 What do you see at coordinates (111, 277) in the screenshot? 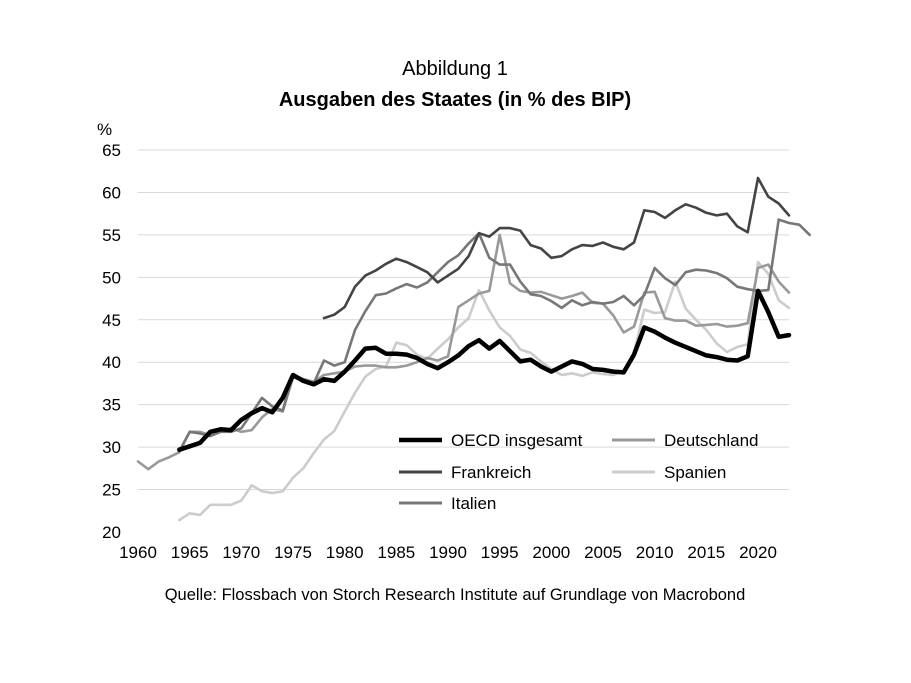
I see `y-tick-label: 50` at bounding box center [111, 277].